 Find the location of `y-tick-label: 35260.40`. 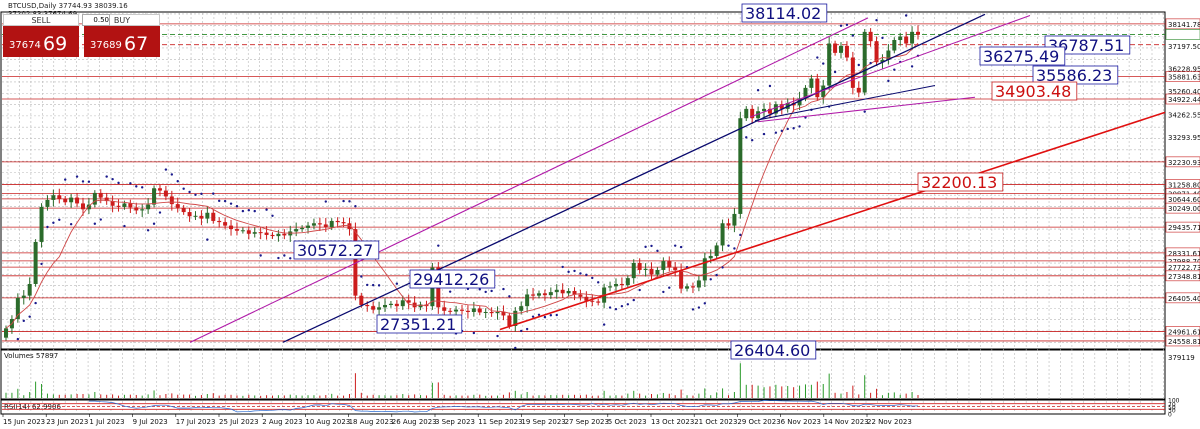

y-tick-label: 35260.40 is located at coordinates (1184, 92).